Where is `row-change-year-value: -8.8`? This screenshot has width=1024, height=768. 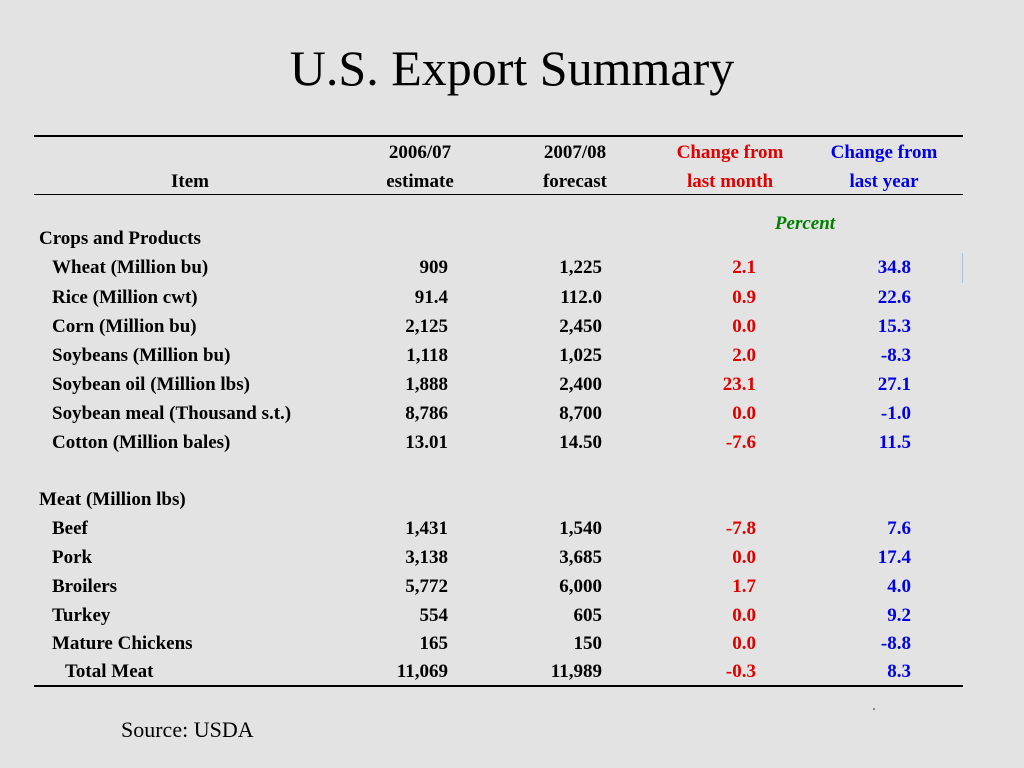 row-change-year-value: -8.8 is located at coordinates (895, 643).